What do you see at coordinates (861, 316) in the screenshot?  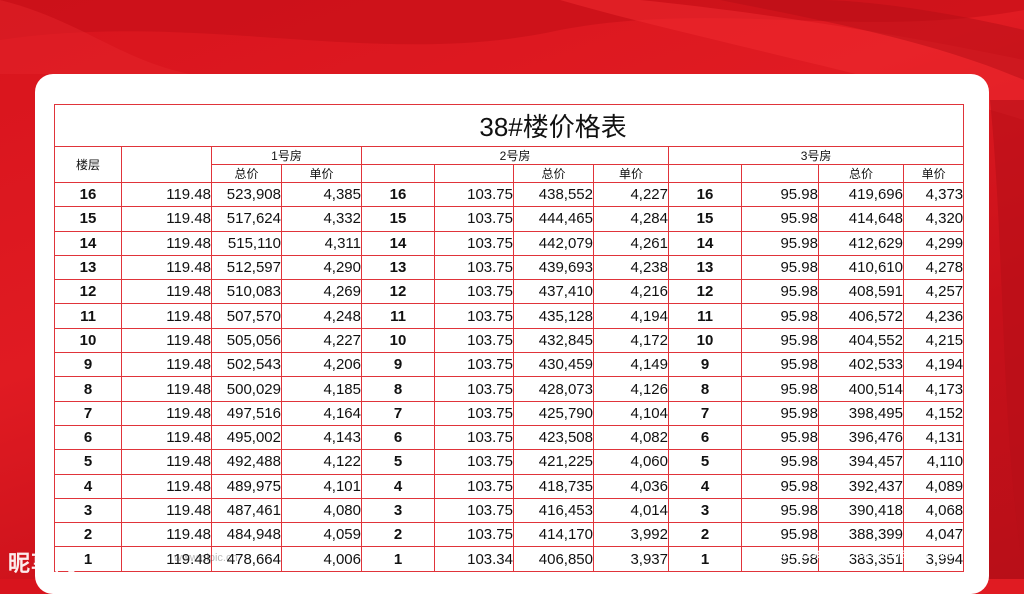 I see `unit-3-total-cell: 406,572` at bounding box center [861, 316].